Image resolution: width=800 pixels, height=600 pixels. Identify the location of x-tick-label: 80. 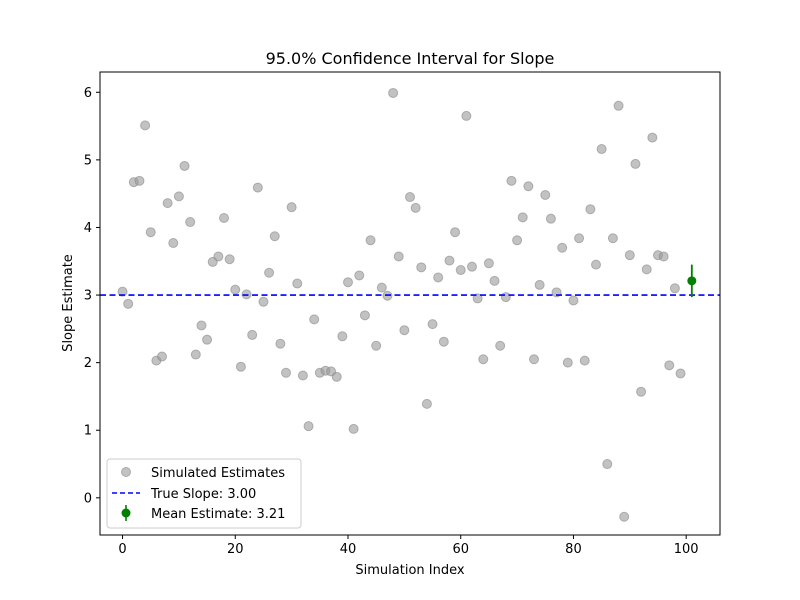
(573, 549).